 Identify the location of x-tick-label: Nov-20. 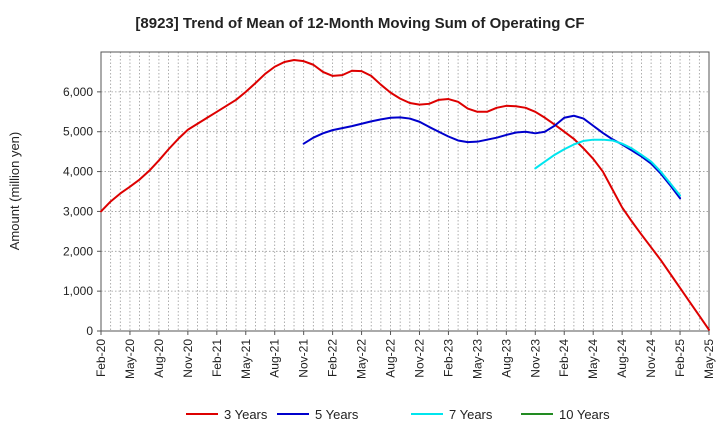
(188, 358).